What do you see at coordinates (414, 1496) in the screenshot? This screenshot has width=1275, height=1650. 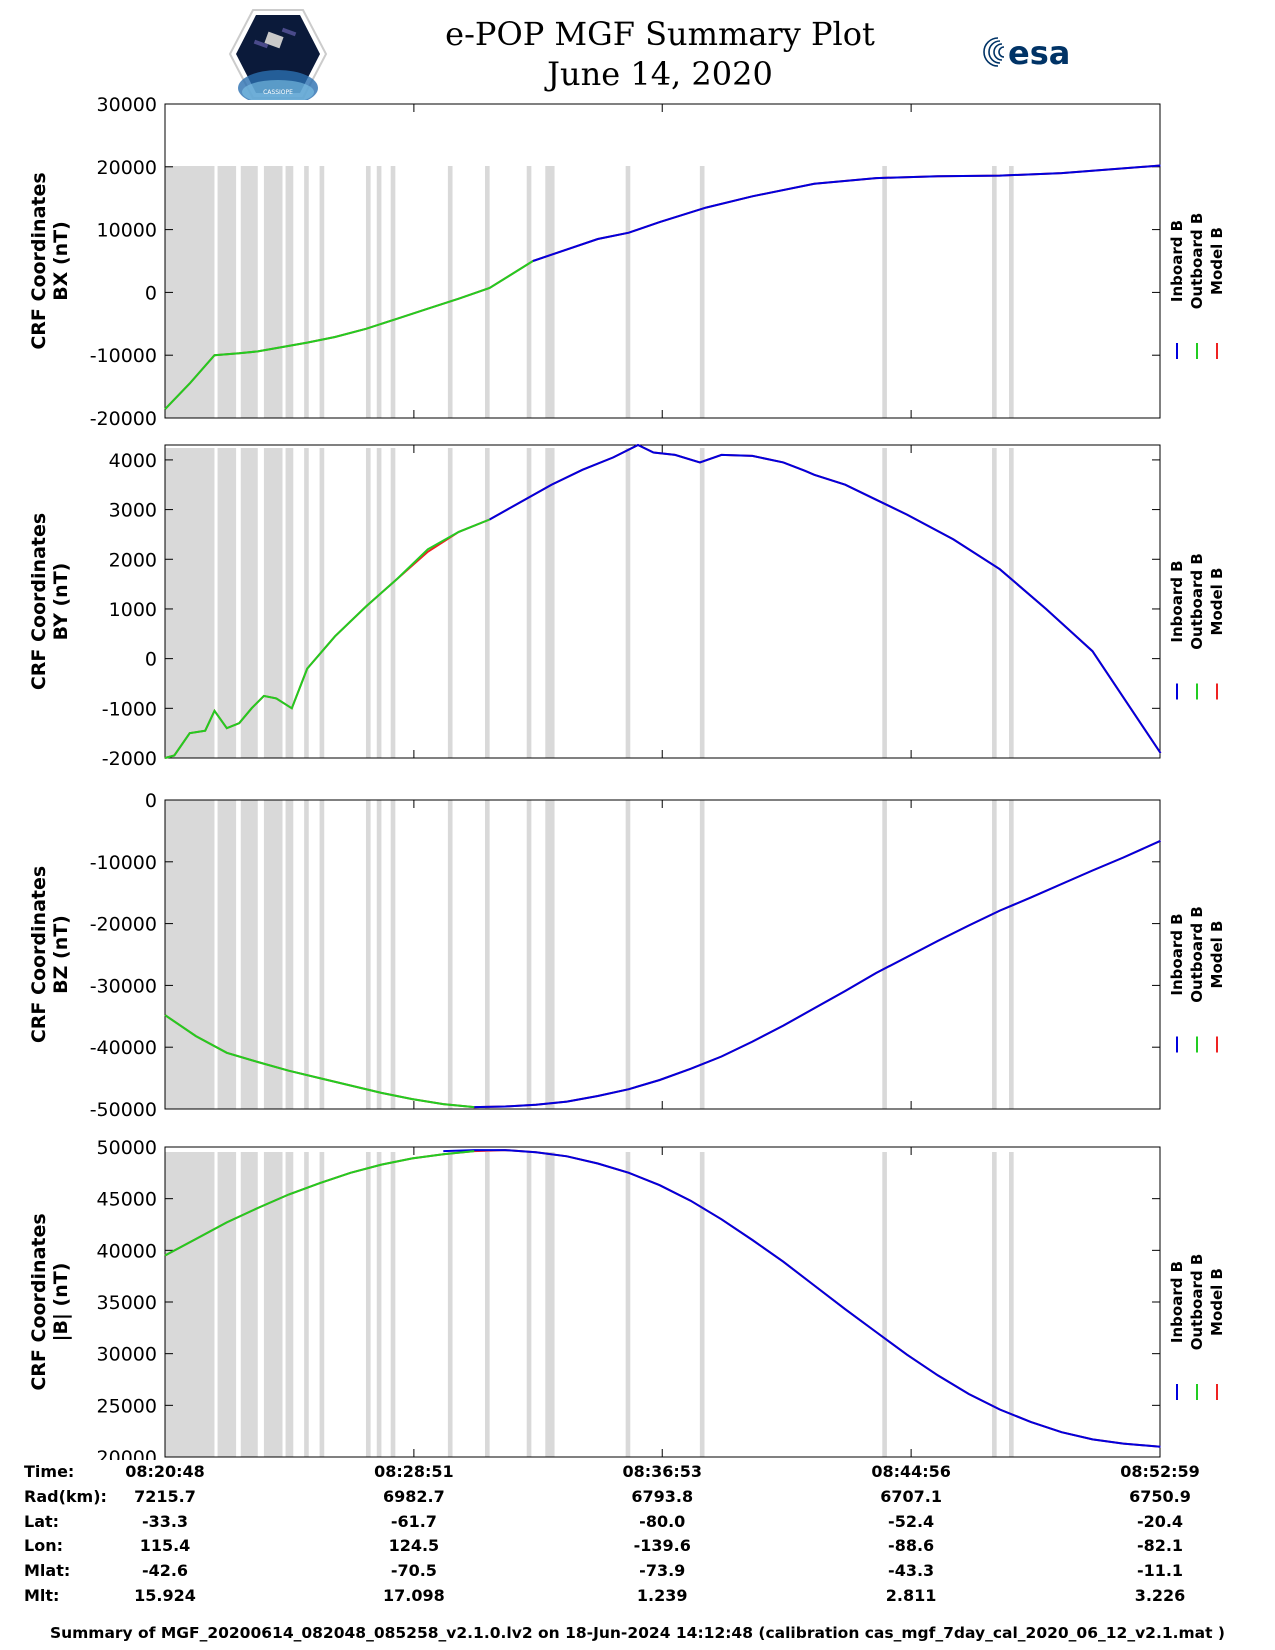 I see `orbit-cell: 6982.7` at bounding box center [414, 1496].